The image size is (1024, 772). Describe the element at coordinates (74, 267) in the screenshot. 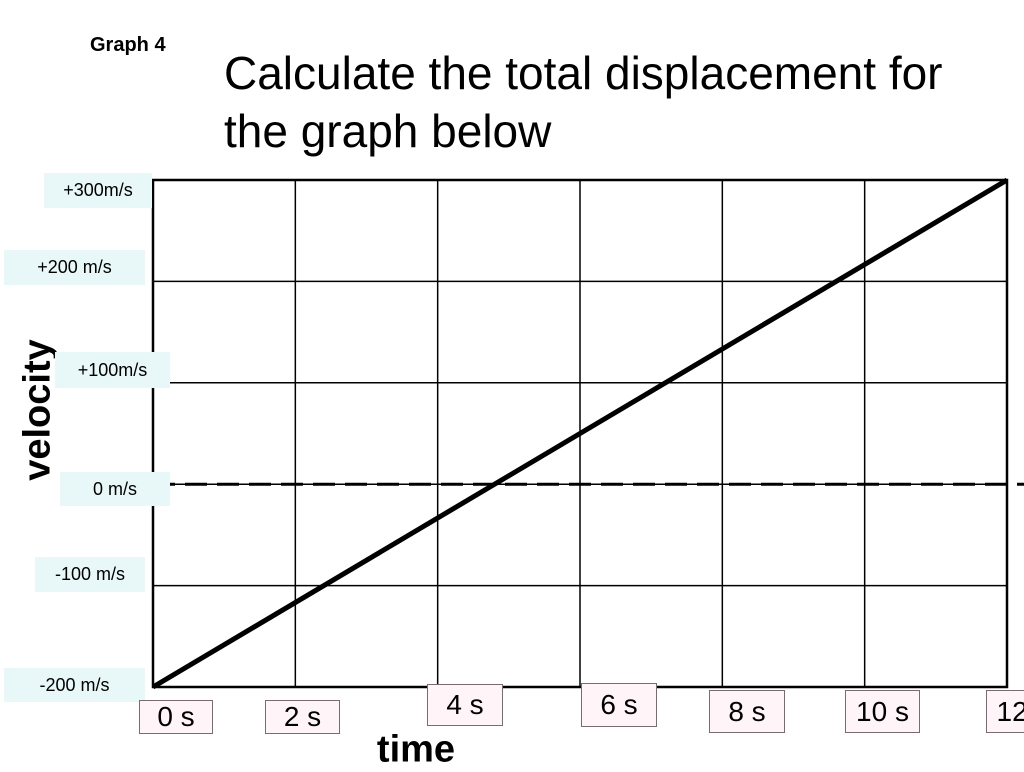

I see `y-tick-label: +200 m/s` at that location.